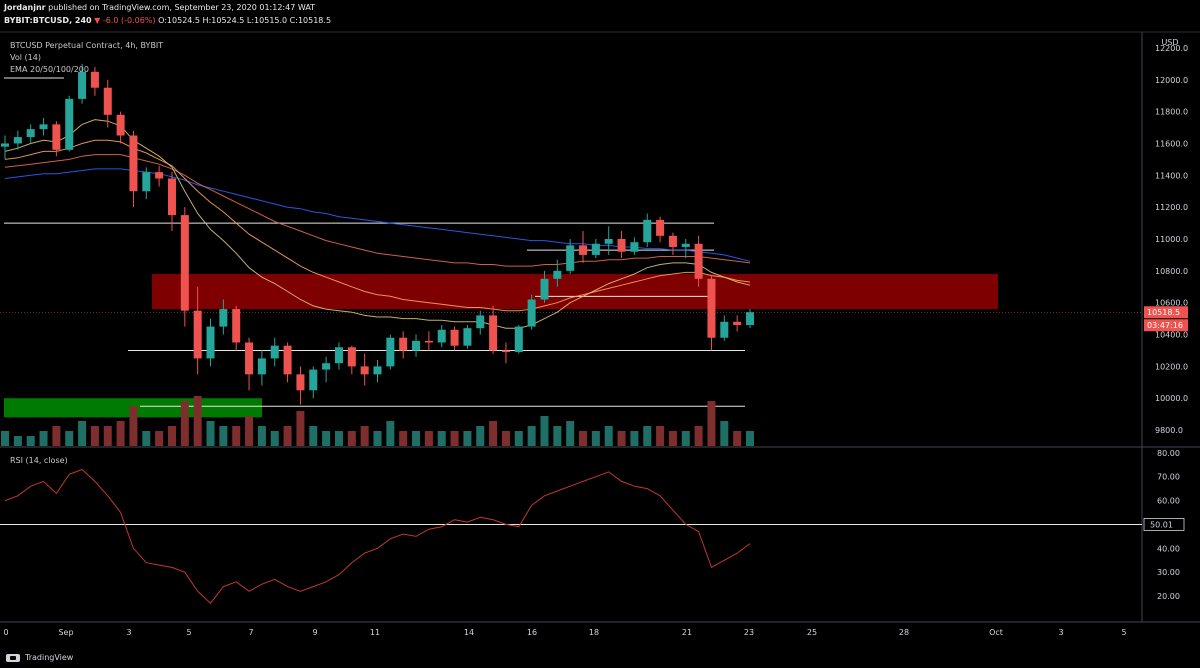  What do you see at coordinates (1171, 175) in the screenshot?
I see `price-tick-label: 11400.0` at bounding box center [1171, 175].